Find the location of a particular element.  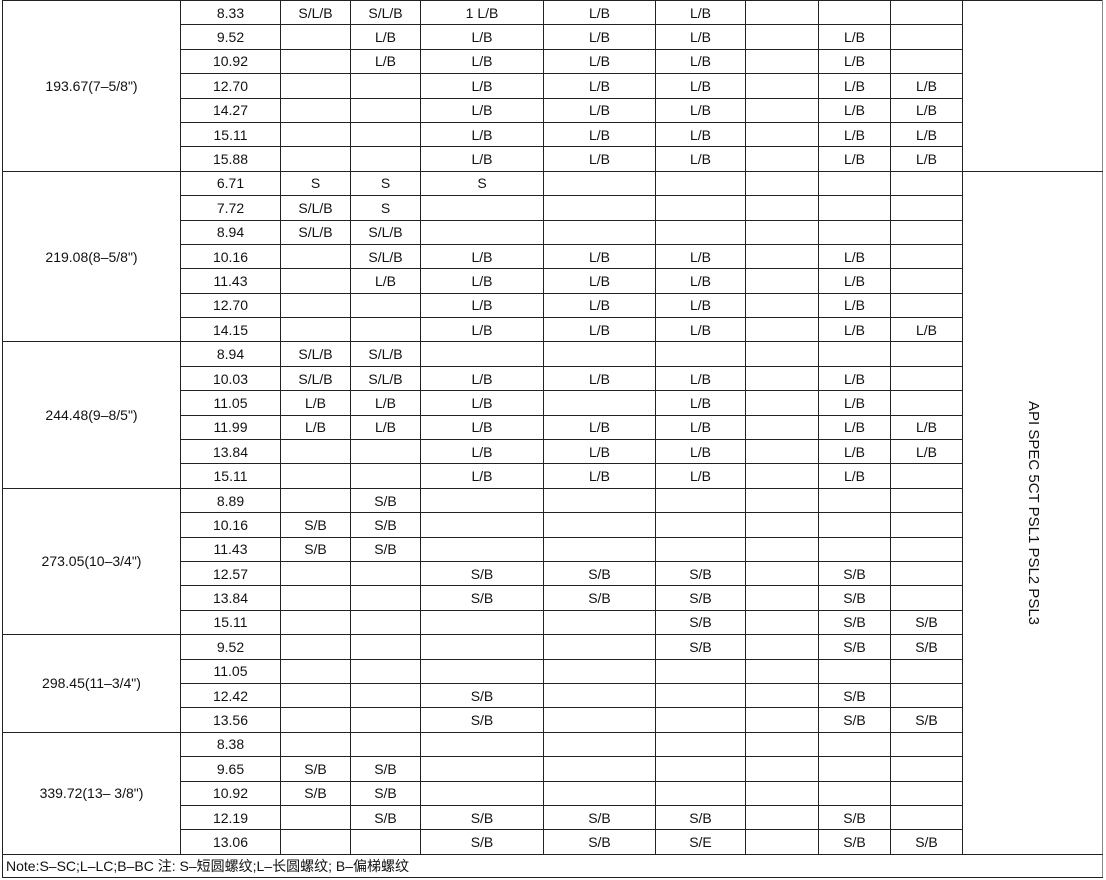

table-row: 11.05 is located at coordinates (553, 671).